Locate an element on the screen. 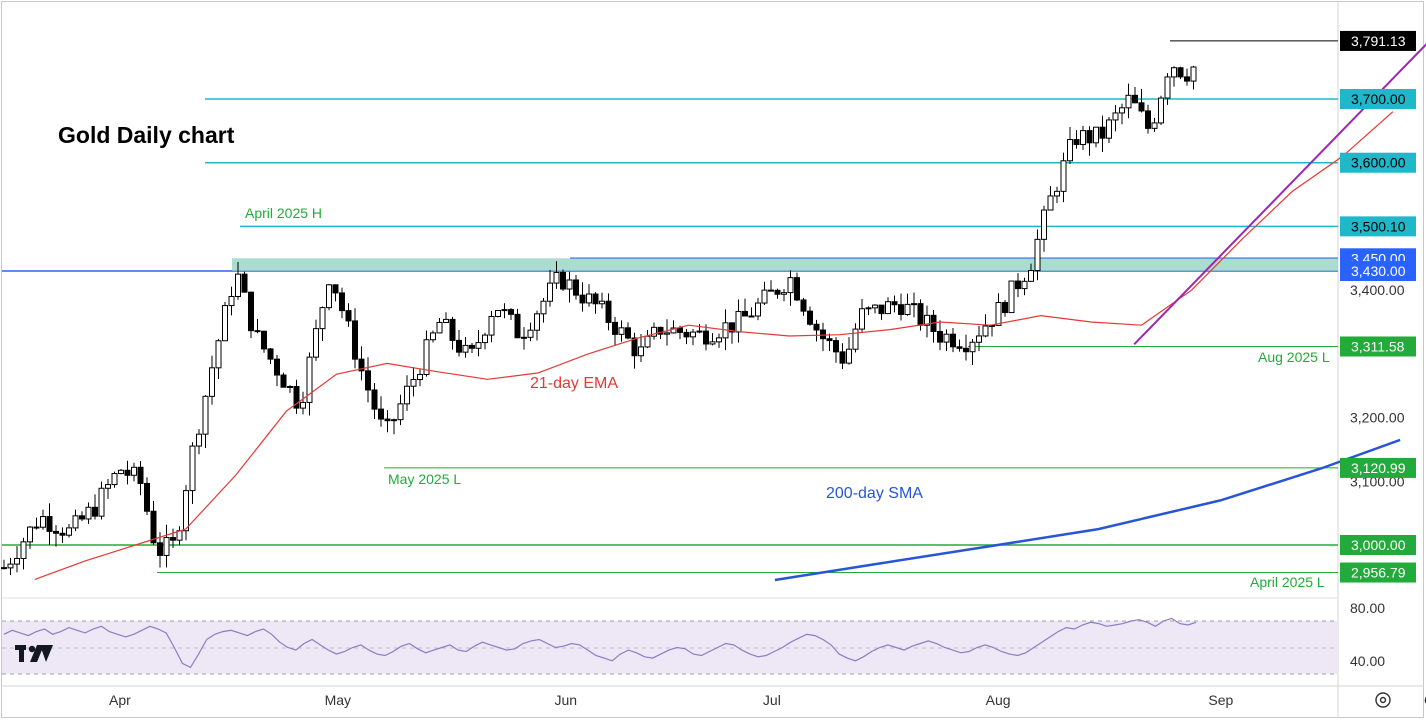 The height and width of the screenshot is (725, 1426). trendline is located at coordinates (1279, 194).